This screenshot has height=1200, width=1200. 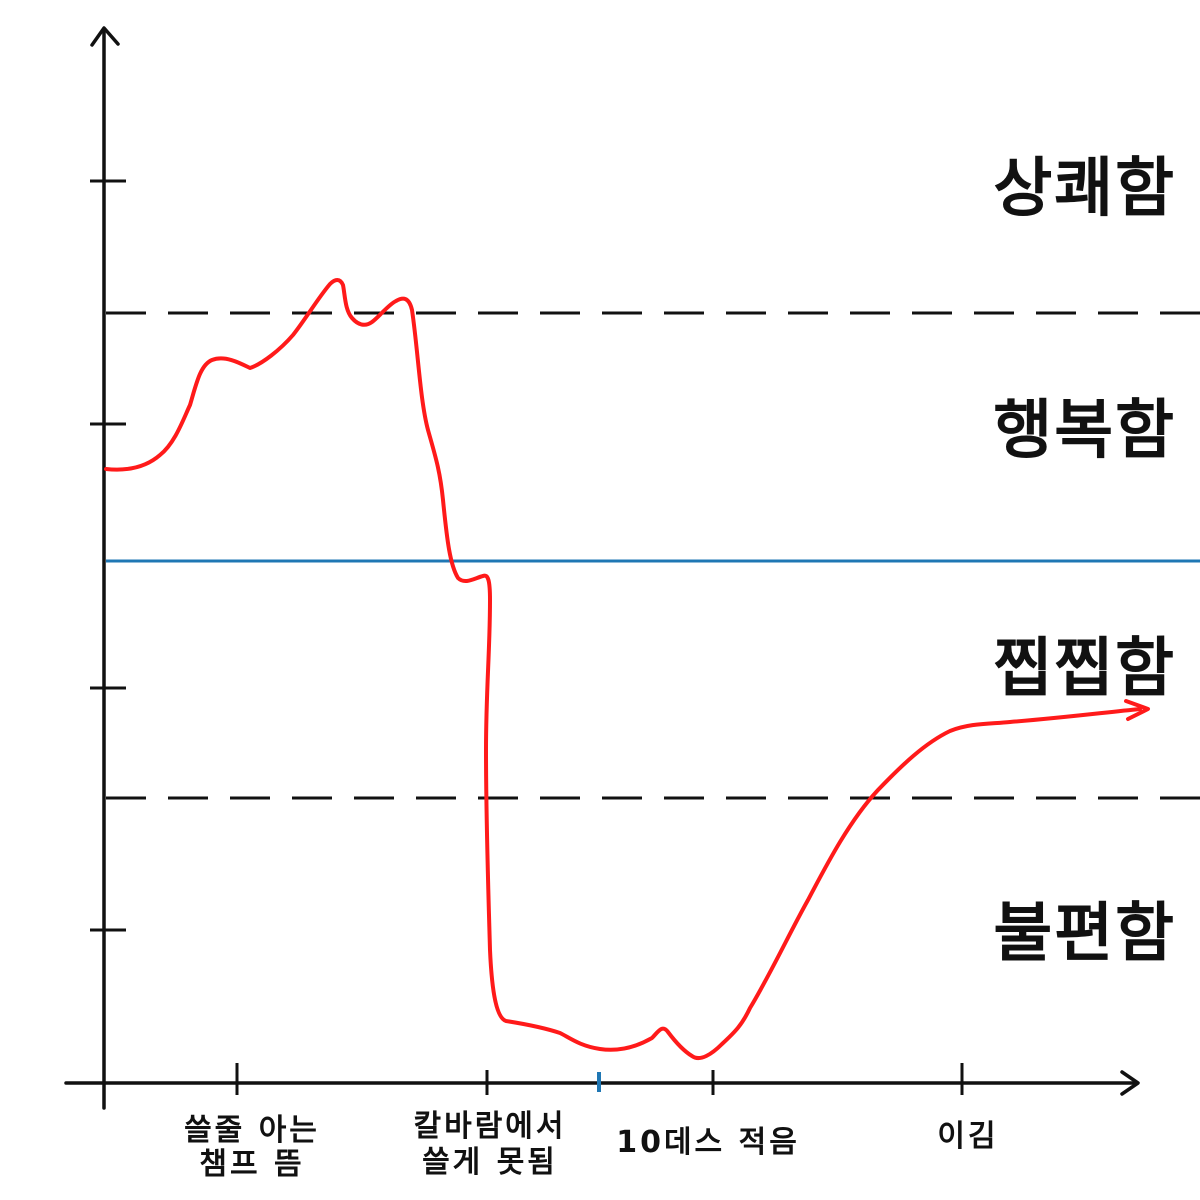 I want to click on x-axis-ticks, so click(x=599, y=1079).